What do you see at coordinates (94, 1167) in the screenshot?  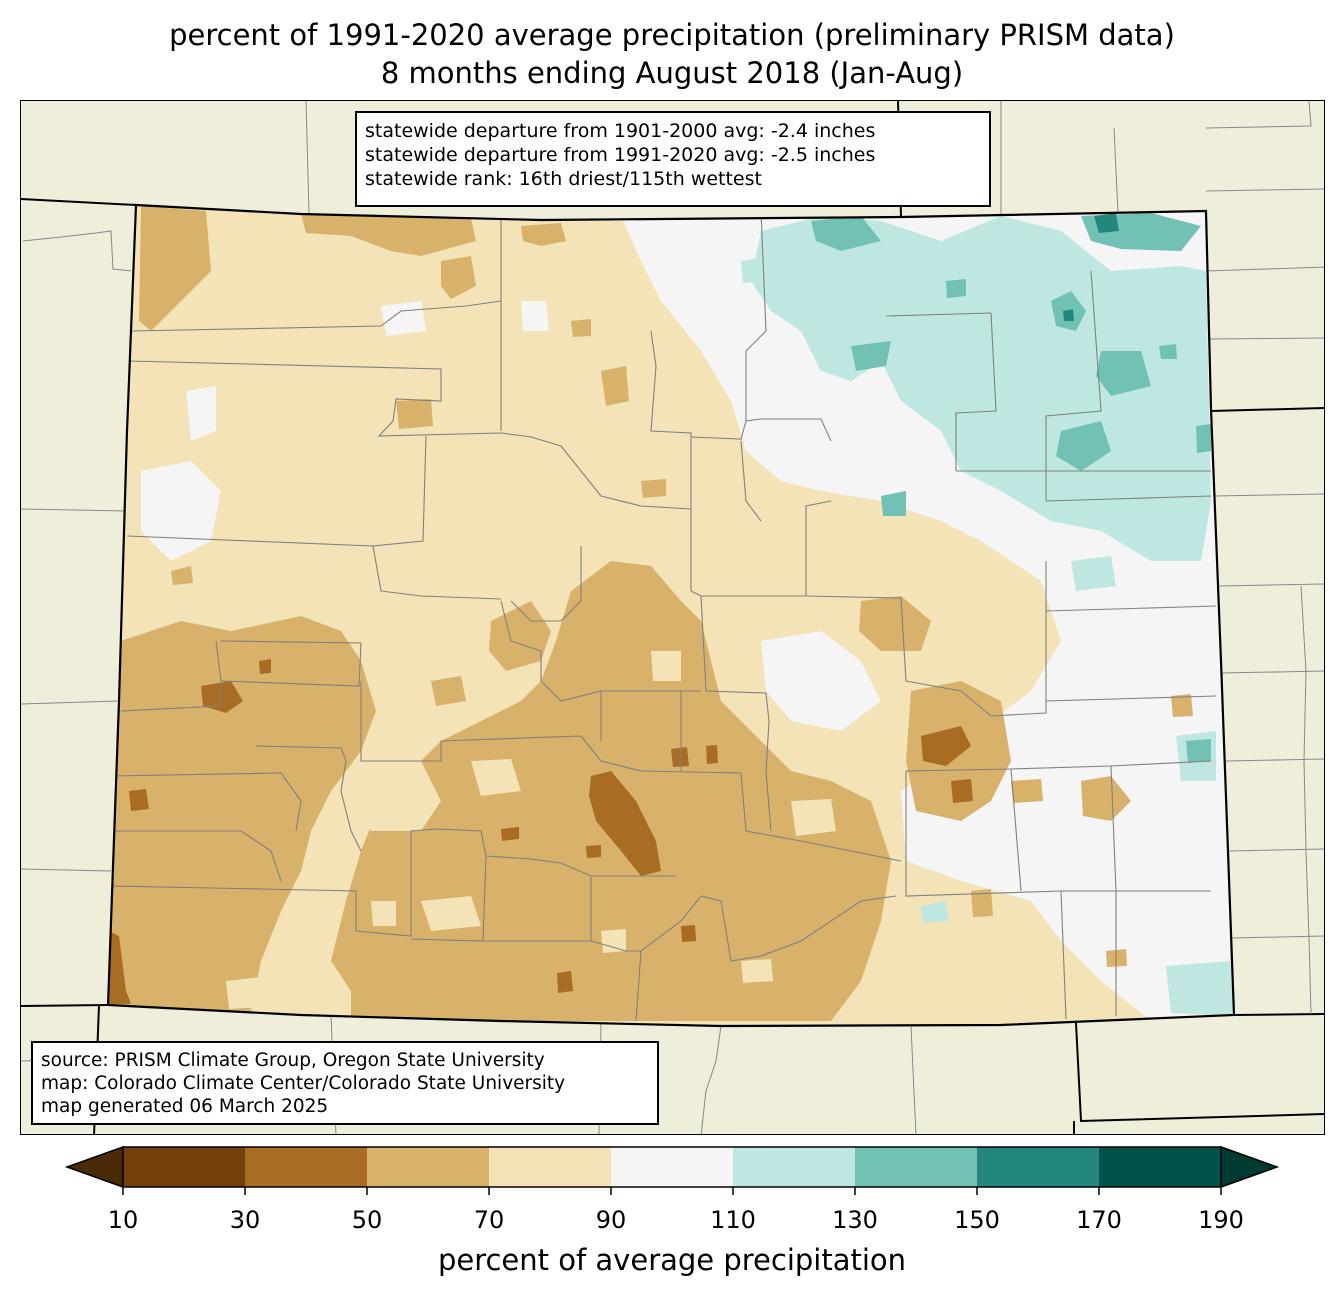 I see `colorbar-under-arrow` at bounding box center [94, 1167].